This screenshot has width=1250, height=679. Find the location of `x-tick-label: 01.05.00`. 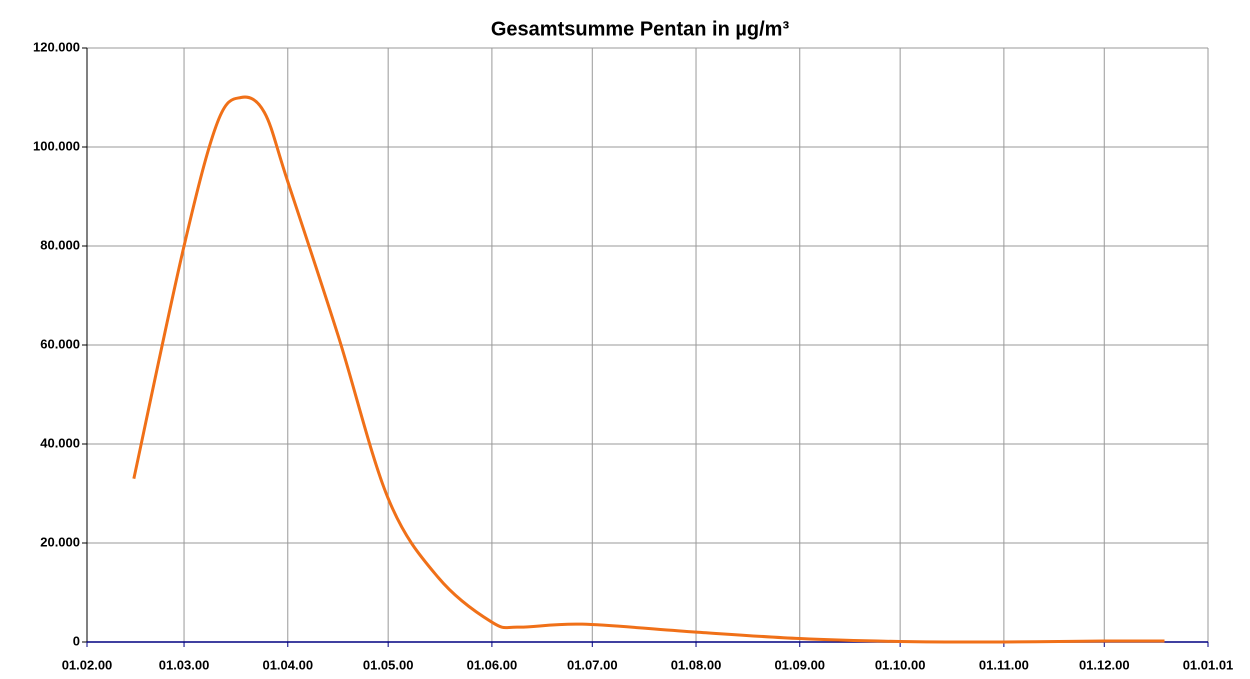

x-tick-label: 01.05.00 is located at coordinates (388, 664).